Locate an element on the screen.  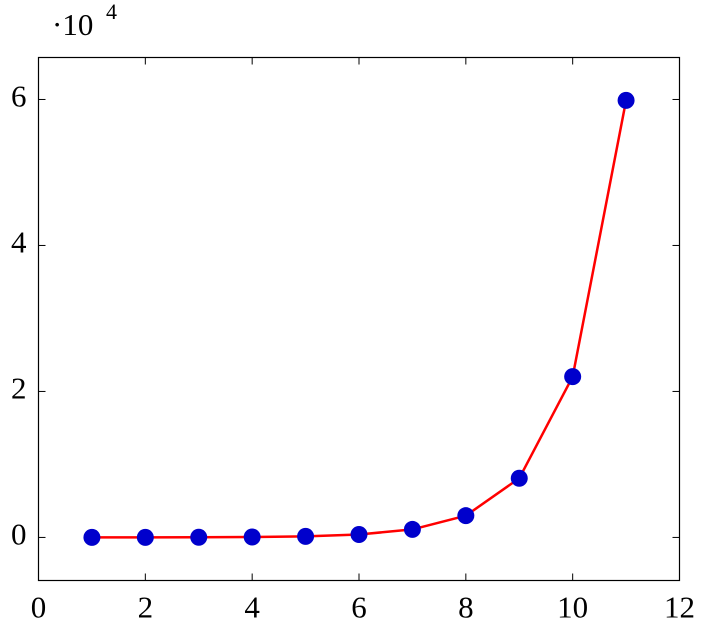
y-tick-label: 0 is located at coordinates (19, 534).